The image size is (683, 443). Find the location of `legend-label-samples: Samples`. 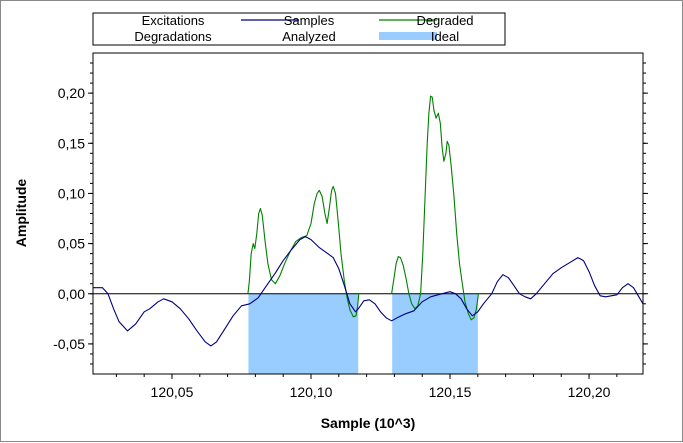

legend-label-samples: Samples is located at coordinates (309, 20).